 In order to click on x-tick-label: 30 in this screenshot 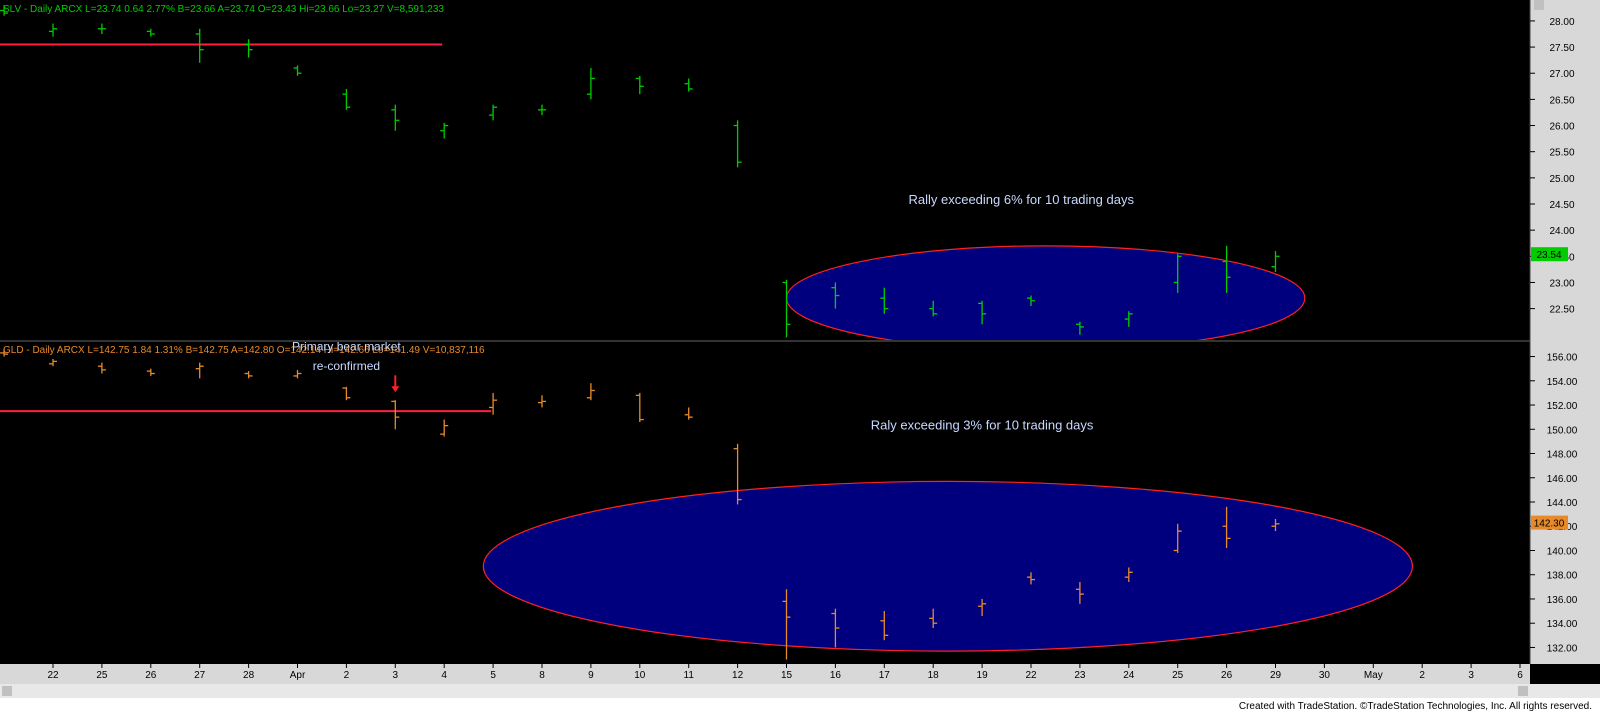, I will do `click(1325, 675)`.